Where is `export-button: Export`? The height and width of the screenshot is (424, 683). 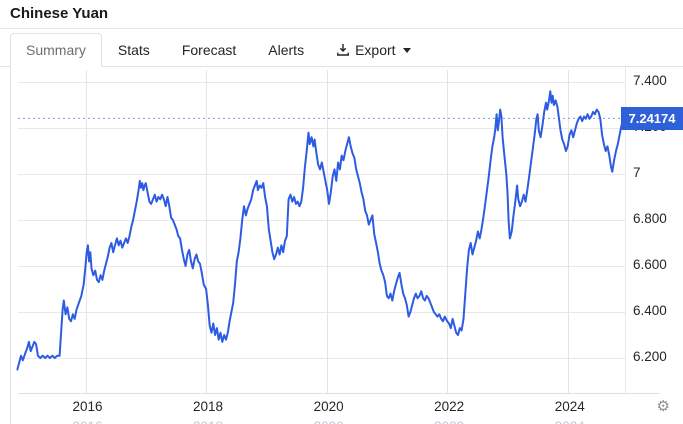 export-button: Export is located at coordinates (373, 50).